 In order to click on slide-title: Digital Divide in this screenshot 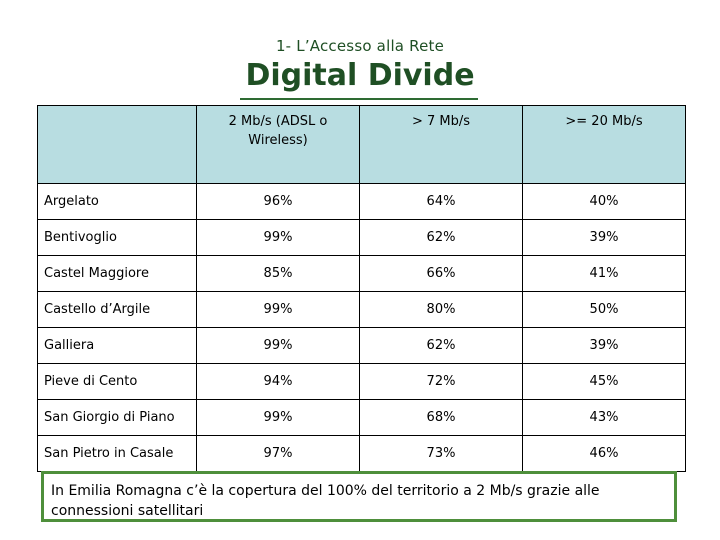, I will do `click(360, 75)`.